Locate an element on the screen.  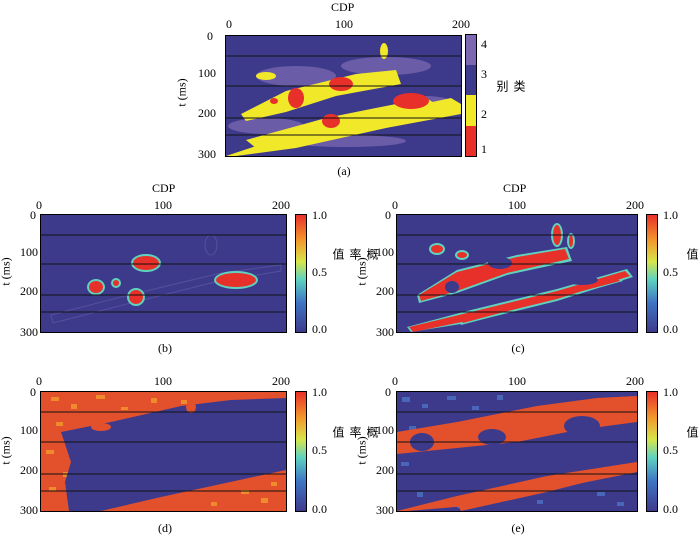
cbar-a-tick-3: 3 is located at coordinates (484, 74).